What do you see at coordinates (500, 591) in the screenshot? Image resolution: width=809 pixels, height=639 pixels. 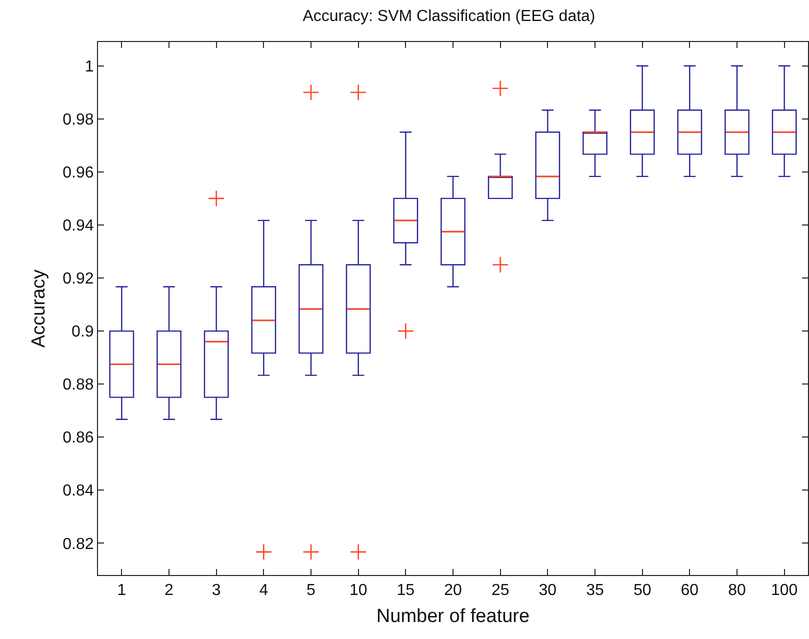 I see `x-tick-label: 25` at bounding box center [500, 591].